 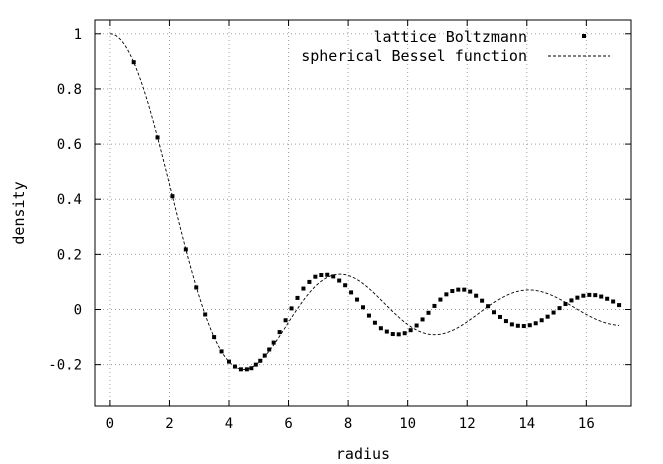 I want to click on legend-label-lattice-boltzmann: lattice Boltzmann, so click(x=450, y=37).